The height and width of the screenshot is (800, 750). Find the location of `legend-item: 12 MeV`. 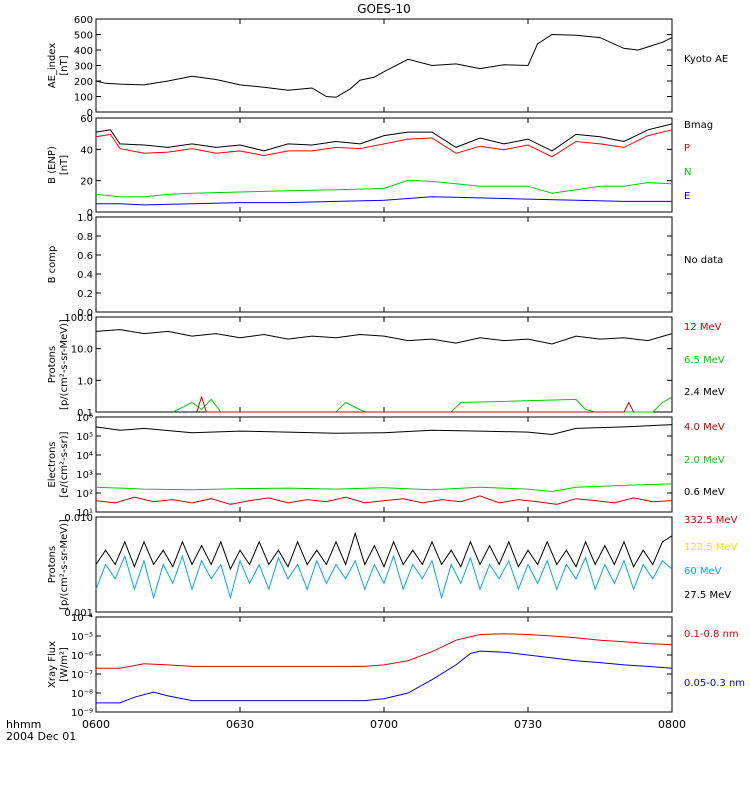

legend-item: 12 MeV is located at coordinates (703, 327).